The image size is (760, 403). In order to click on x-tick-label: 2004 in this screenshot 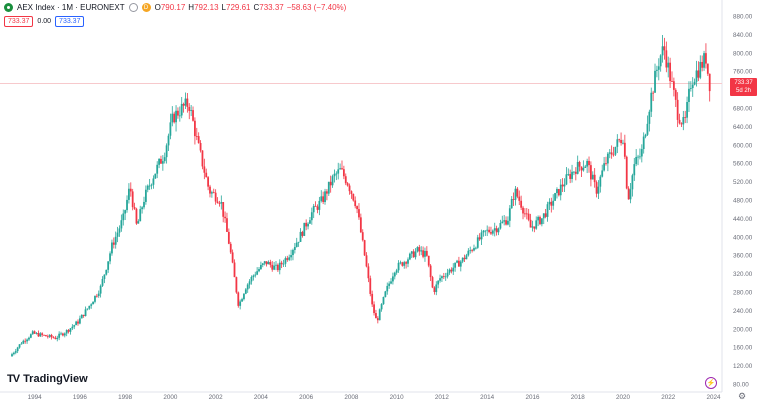, I will do `click(261, 397)`.